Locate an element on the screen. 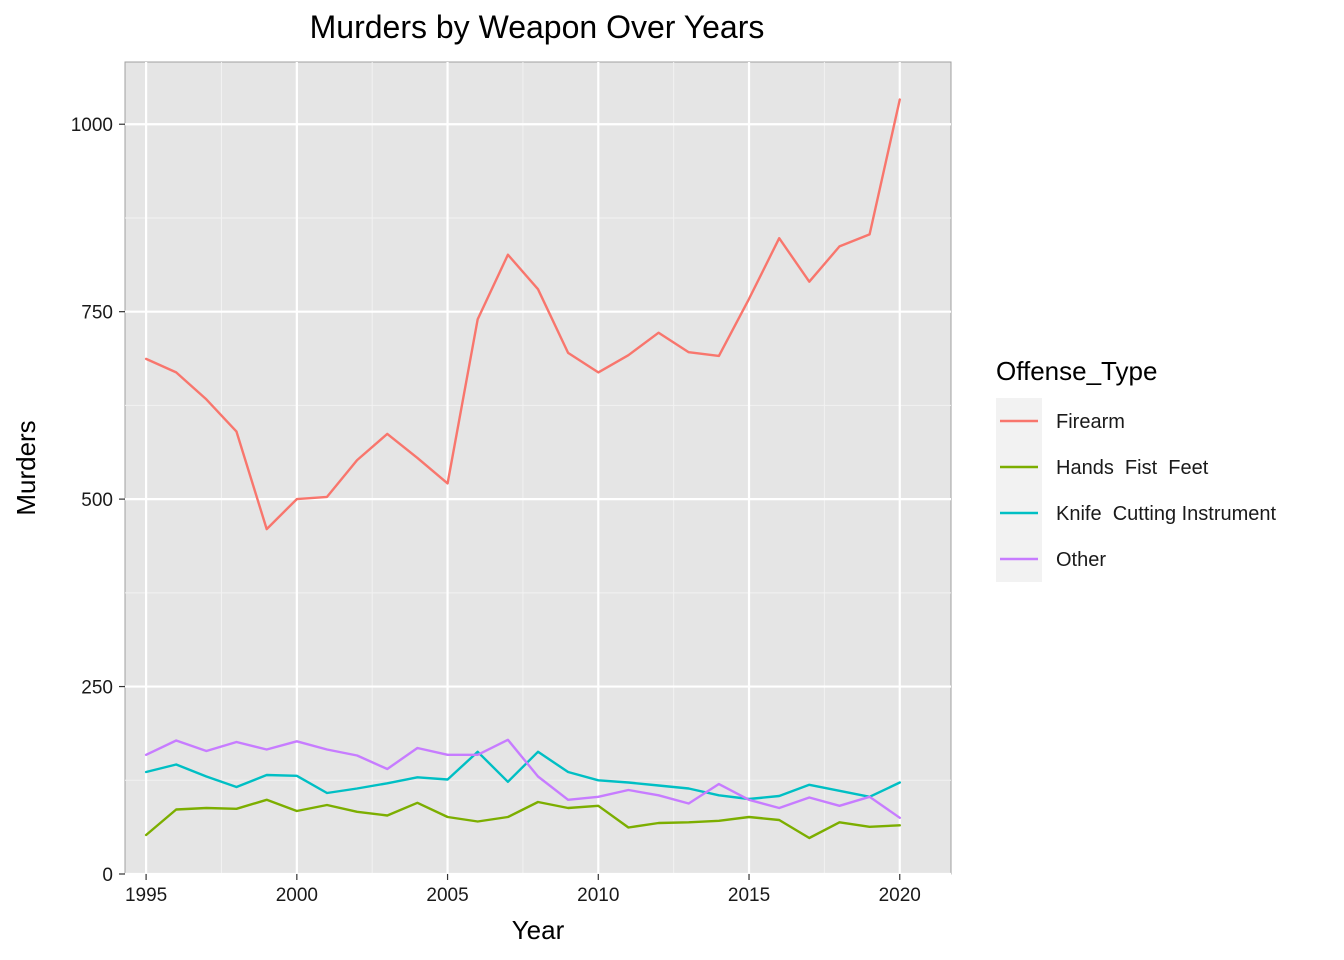 This screenshot has height=960, width=1344. legend-title: Offense_Type is located at coordinates (1076, 371).